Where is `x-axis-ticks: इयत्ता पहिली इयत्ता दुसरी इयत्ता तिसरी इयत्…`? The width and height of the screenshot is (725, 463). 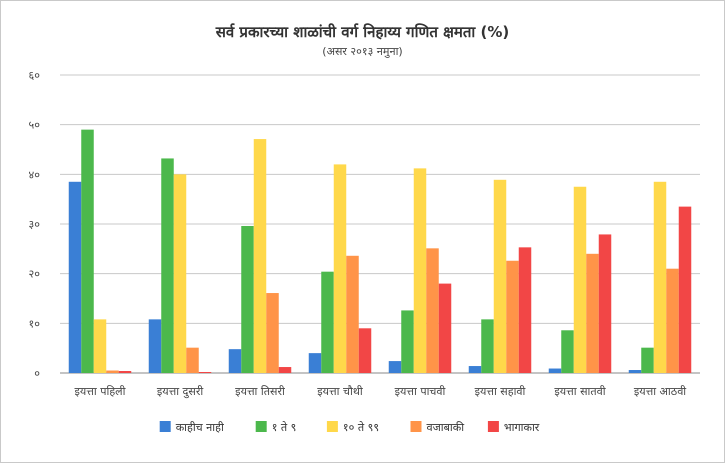 x-axis-ticks: इयत्ता पहिली इयत्ता दुसरी इयत्ता तिसरी इयत्… is located at coordinates (381, 392).